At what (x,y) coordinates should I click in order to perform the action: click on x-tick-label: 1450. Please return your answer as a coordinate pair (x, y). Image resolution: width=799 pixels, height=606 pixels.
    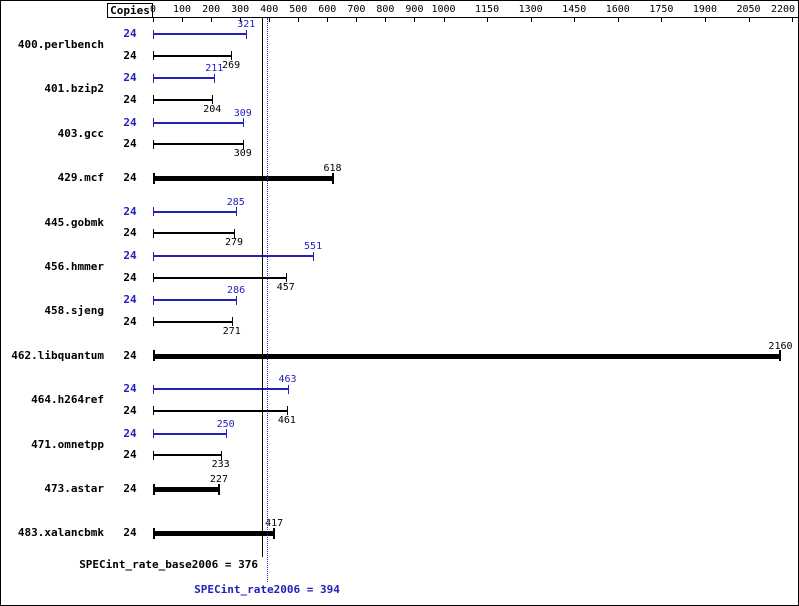
    Looking at the image, I should click on (574, 9).